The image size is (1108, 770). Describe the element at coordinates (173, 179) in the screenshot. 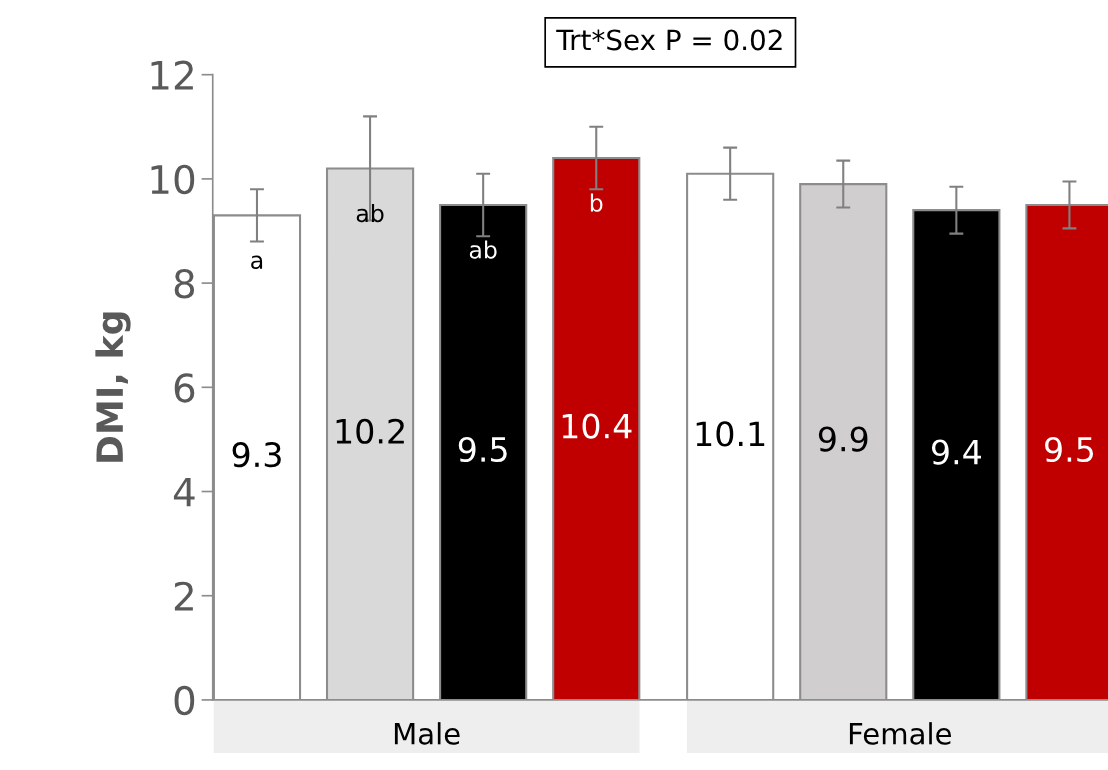

I see `y-tick-label: 10` at that location.